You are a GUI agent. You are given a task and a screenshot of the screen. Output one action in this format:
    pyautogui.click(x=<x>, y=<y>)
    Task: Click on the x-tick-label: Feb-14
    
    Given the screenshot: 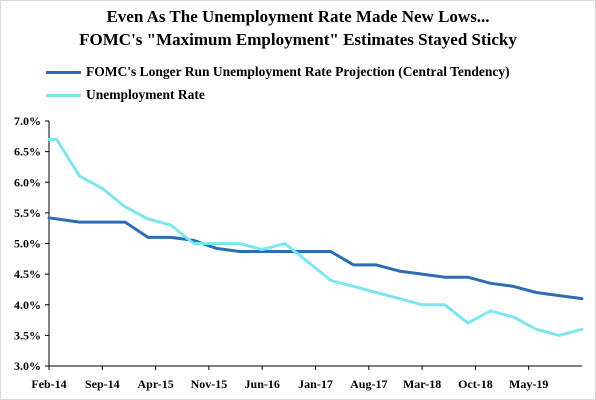 What is the action you would take?
    pyautogui.click(x=48, y=384)
    